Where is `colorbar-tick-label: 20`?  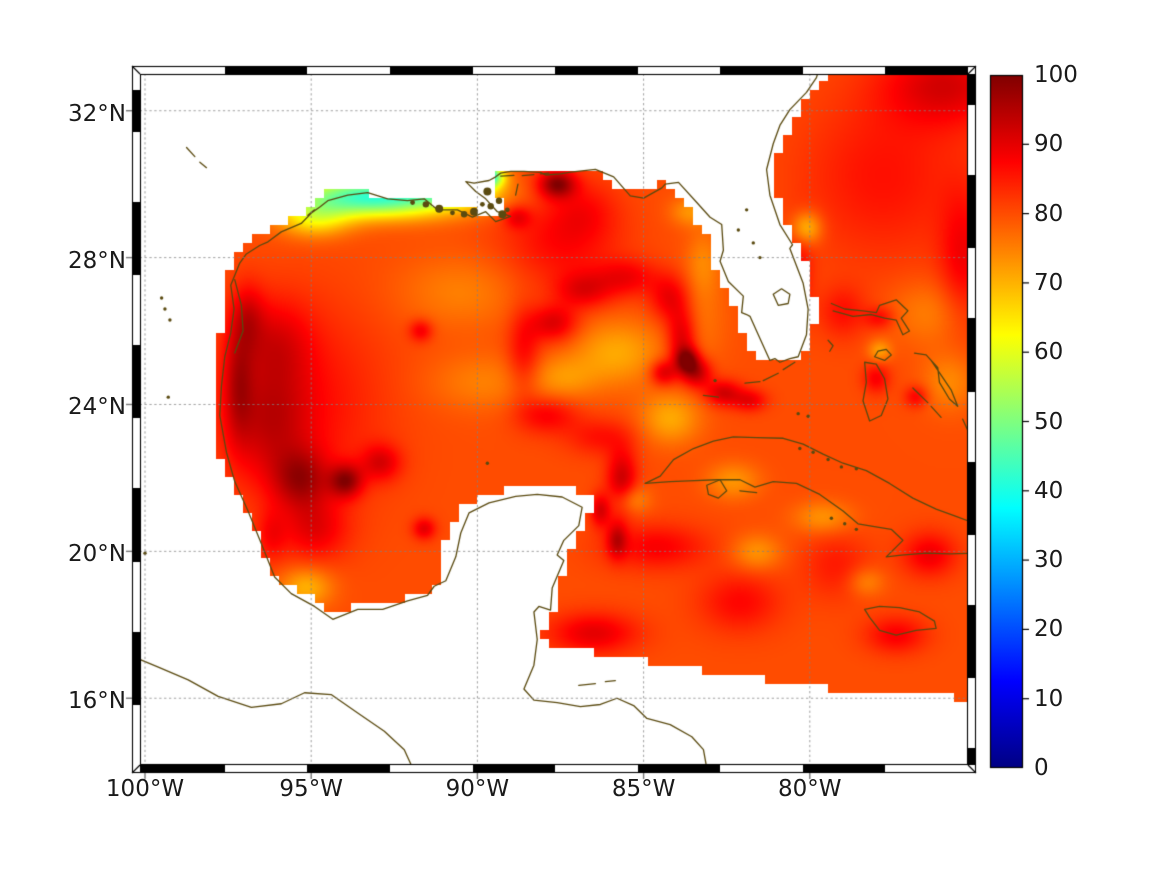 colorbar-tick-label: 20 is located at coordinates (1049, 629).